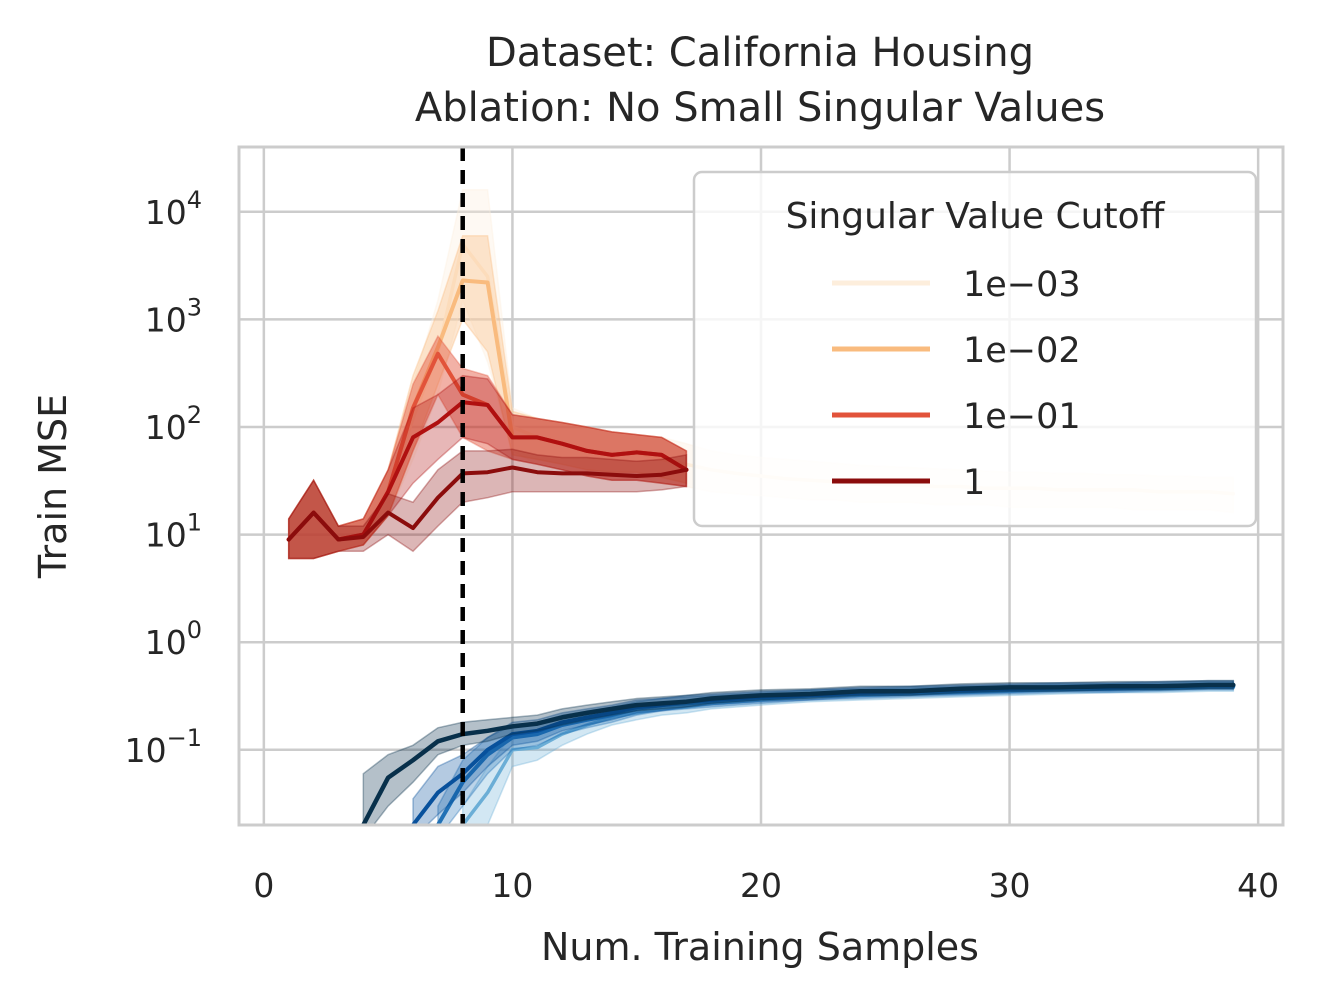 The height and width of the screenshot is (1003, 1317). Describe the element at coordinates (173, 532) in the screenshot. I see `y-tick-label: 10¹` at that location.